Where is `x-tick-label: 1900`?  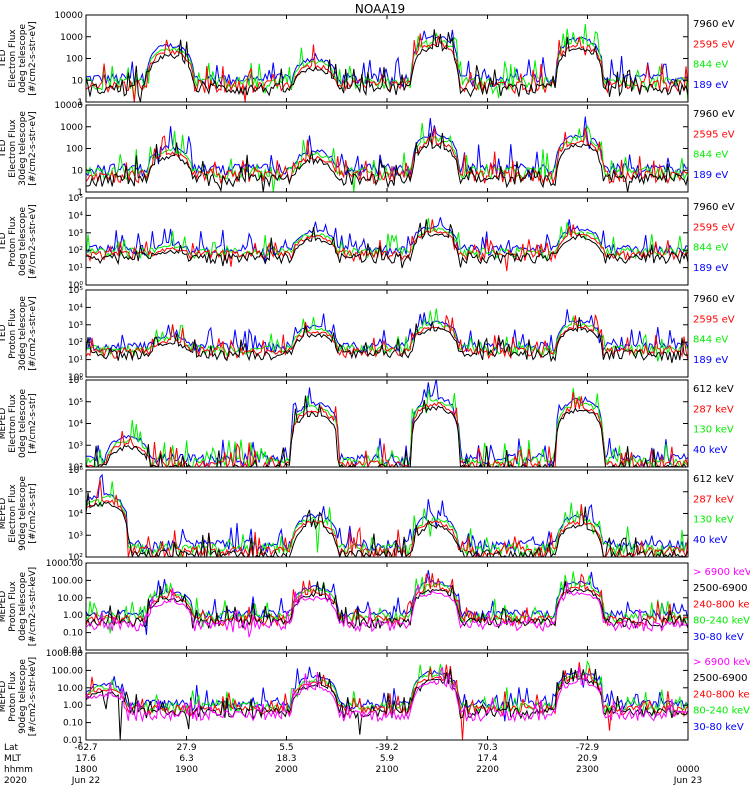 x-tick-label: 1900 is located at coordinates (186, 770).